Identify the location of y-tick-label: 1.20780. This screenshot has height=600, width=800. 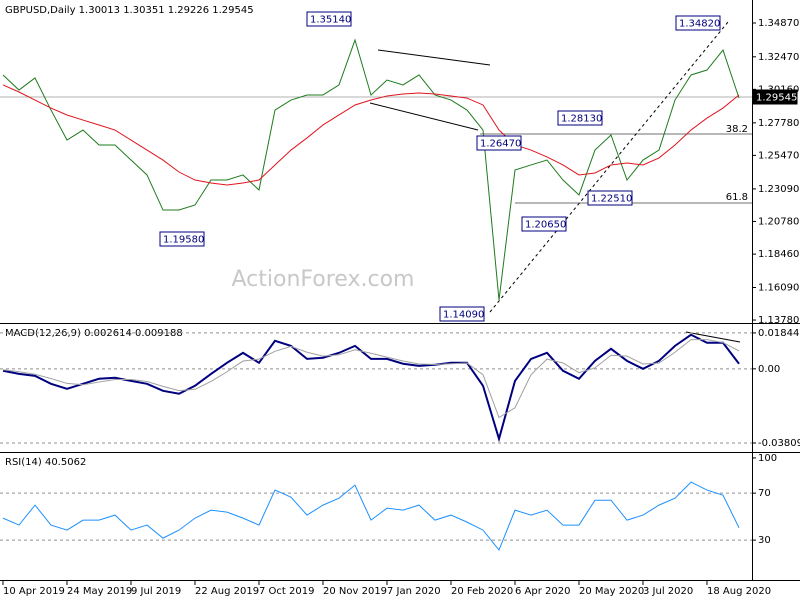
(778, 221).